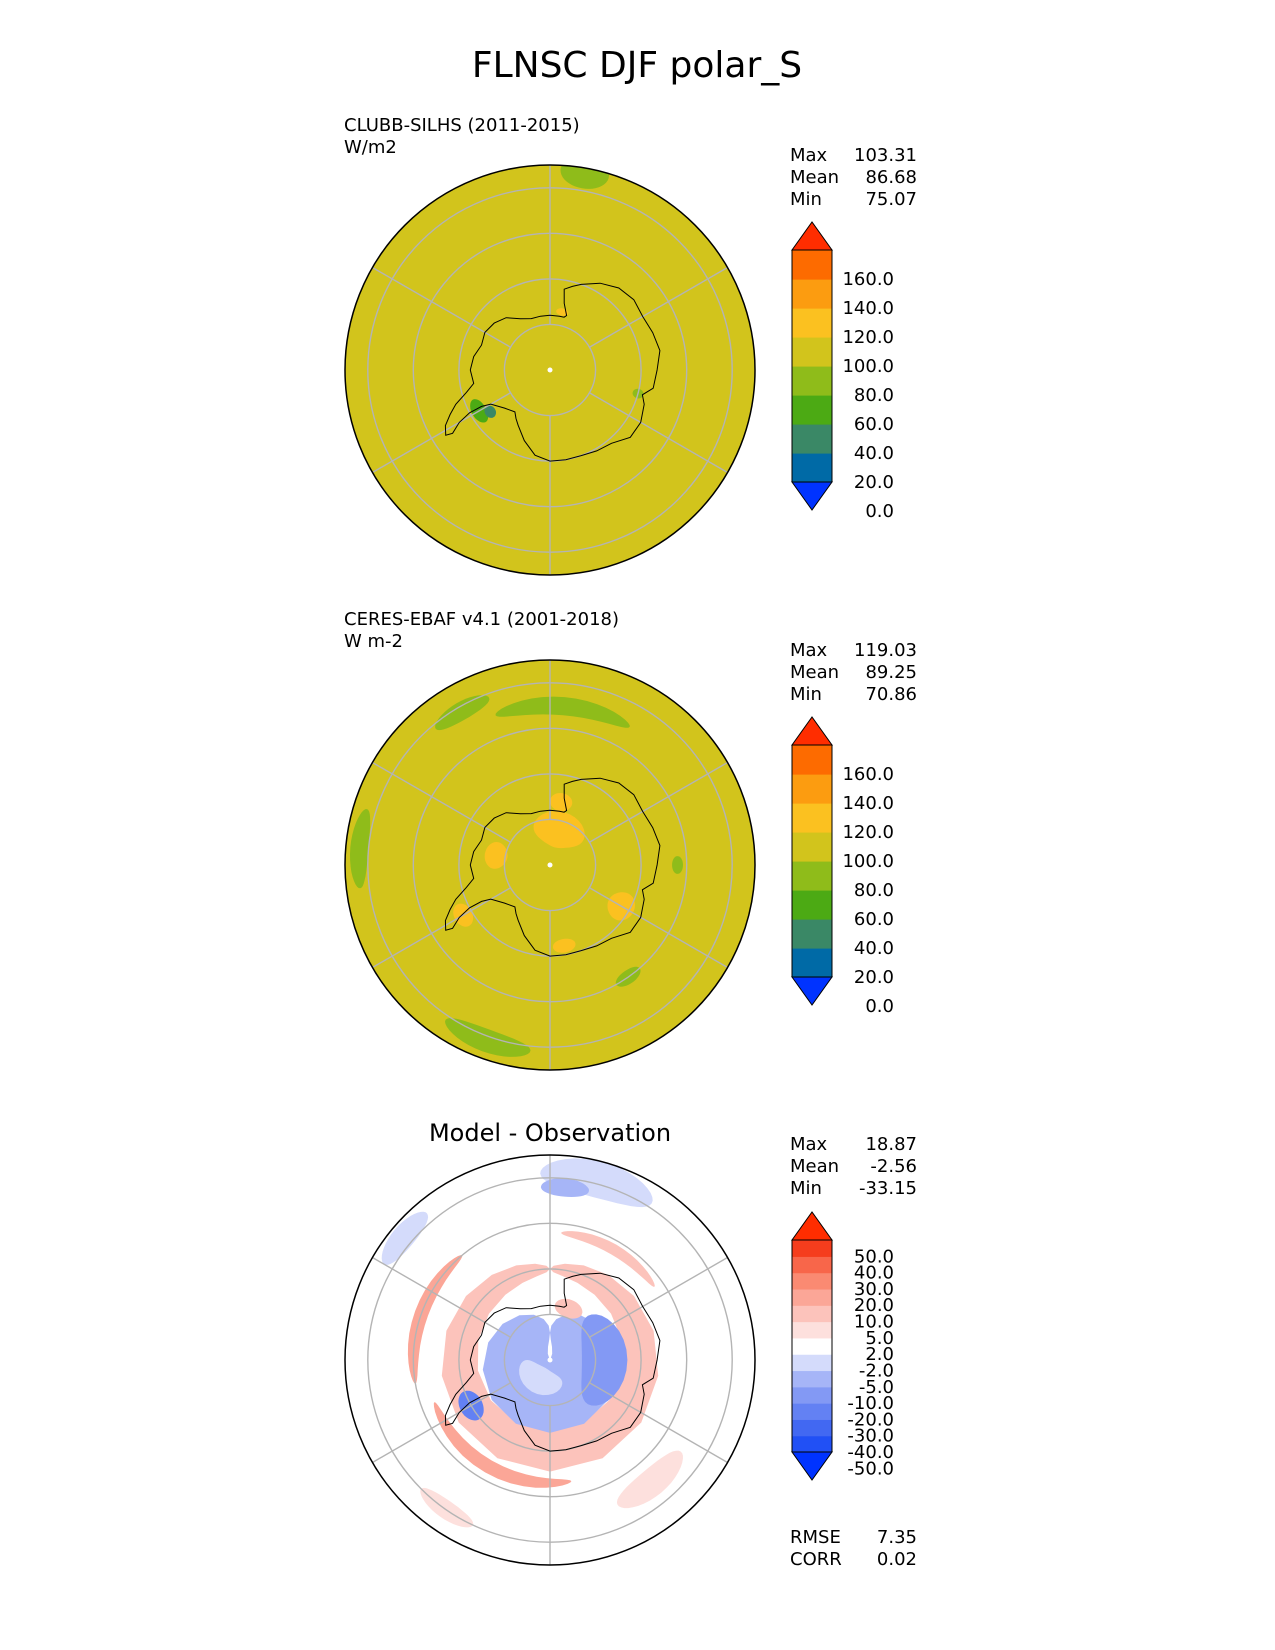 This screenshot has height=1650, width=1275. What do you see at coordinates (842, 866) in the screenshot?
I see `colorbar: 160.0 140.0 120.0 100.0 80.0 60.0 40.0 20.0 0.0` at bounding box center [842, 866].